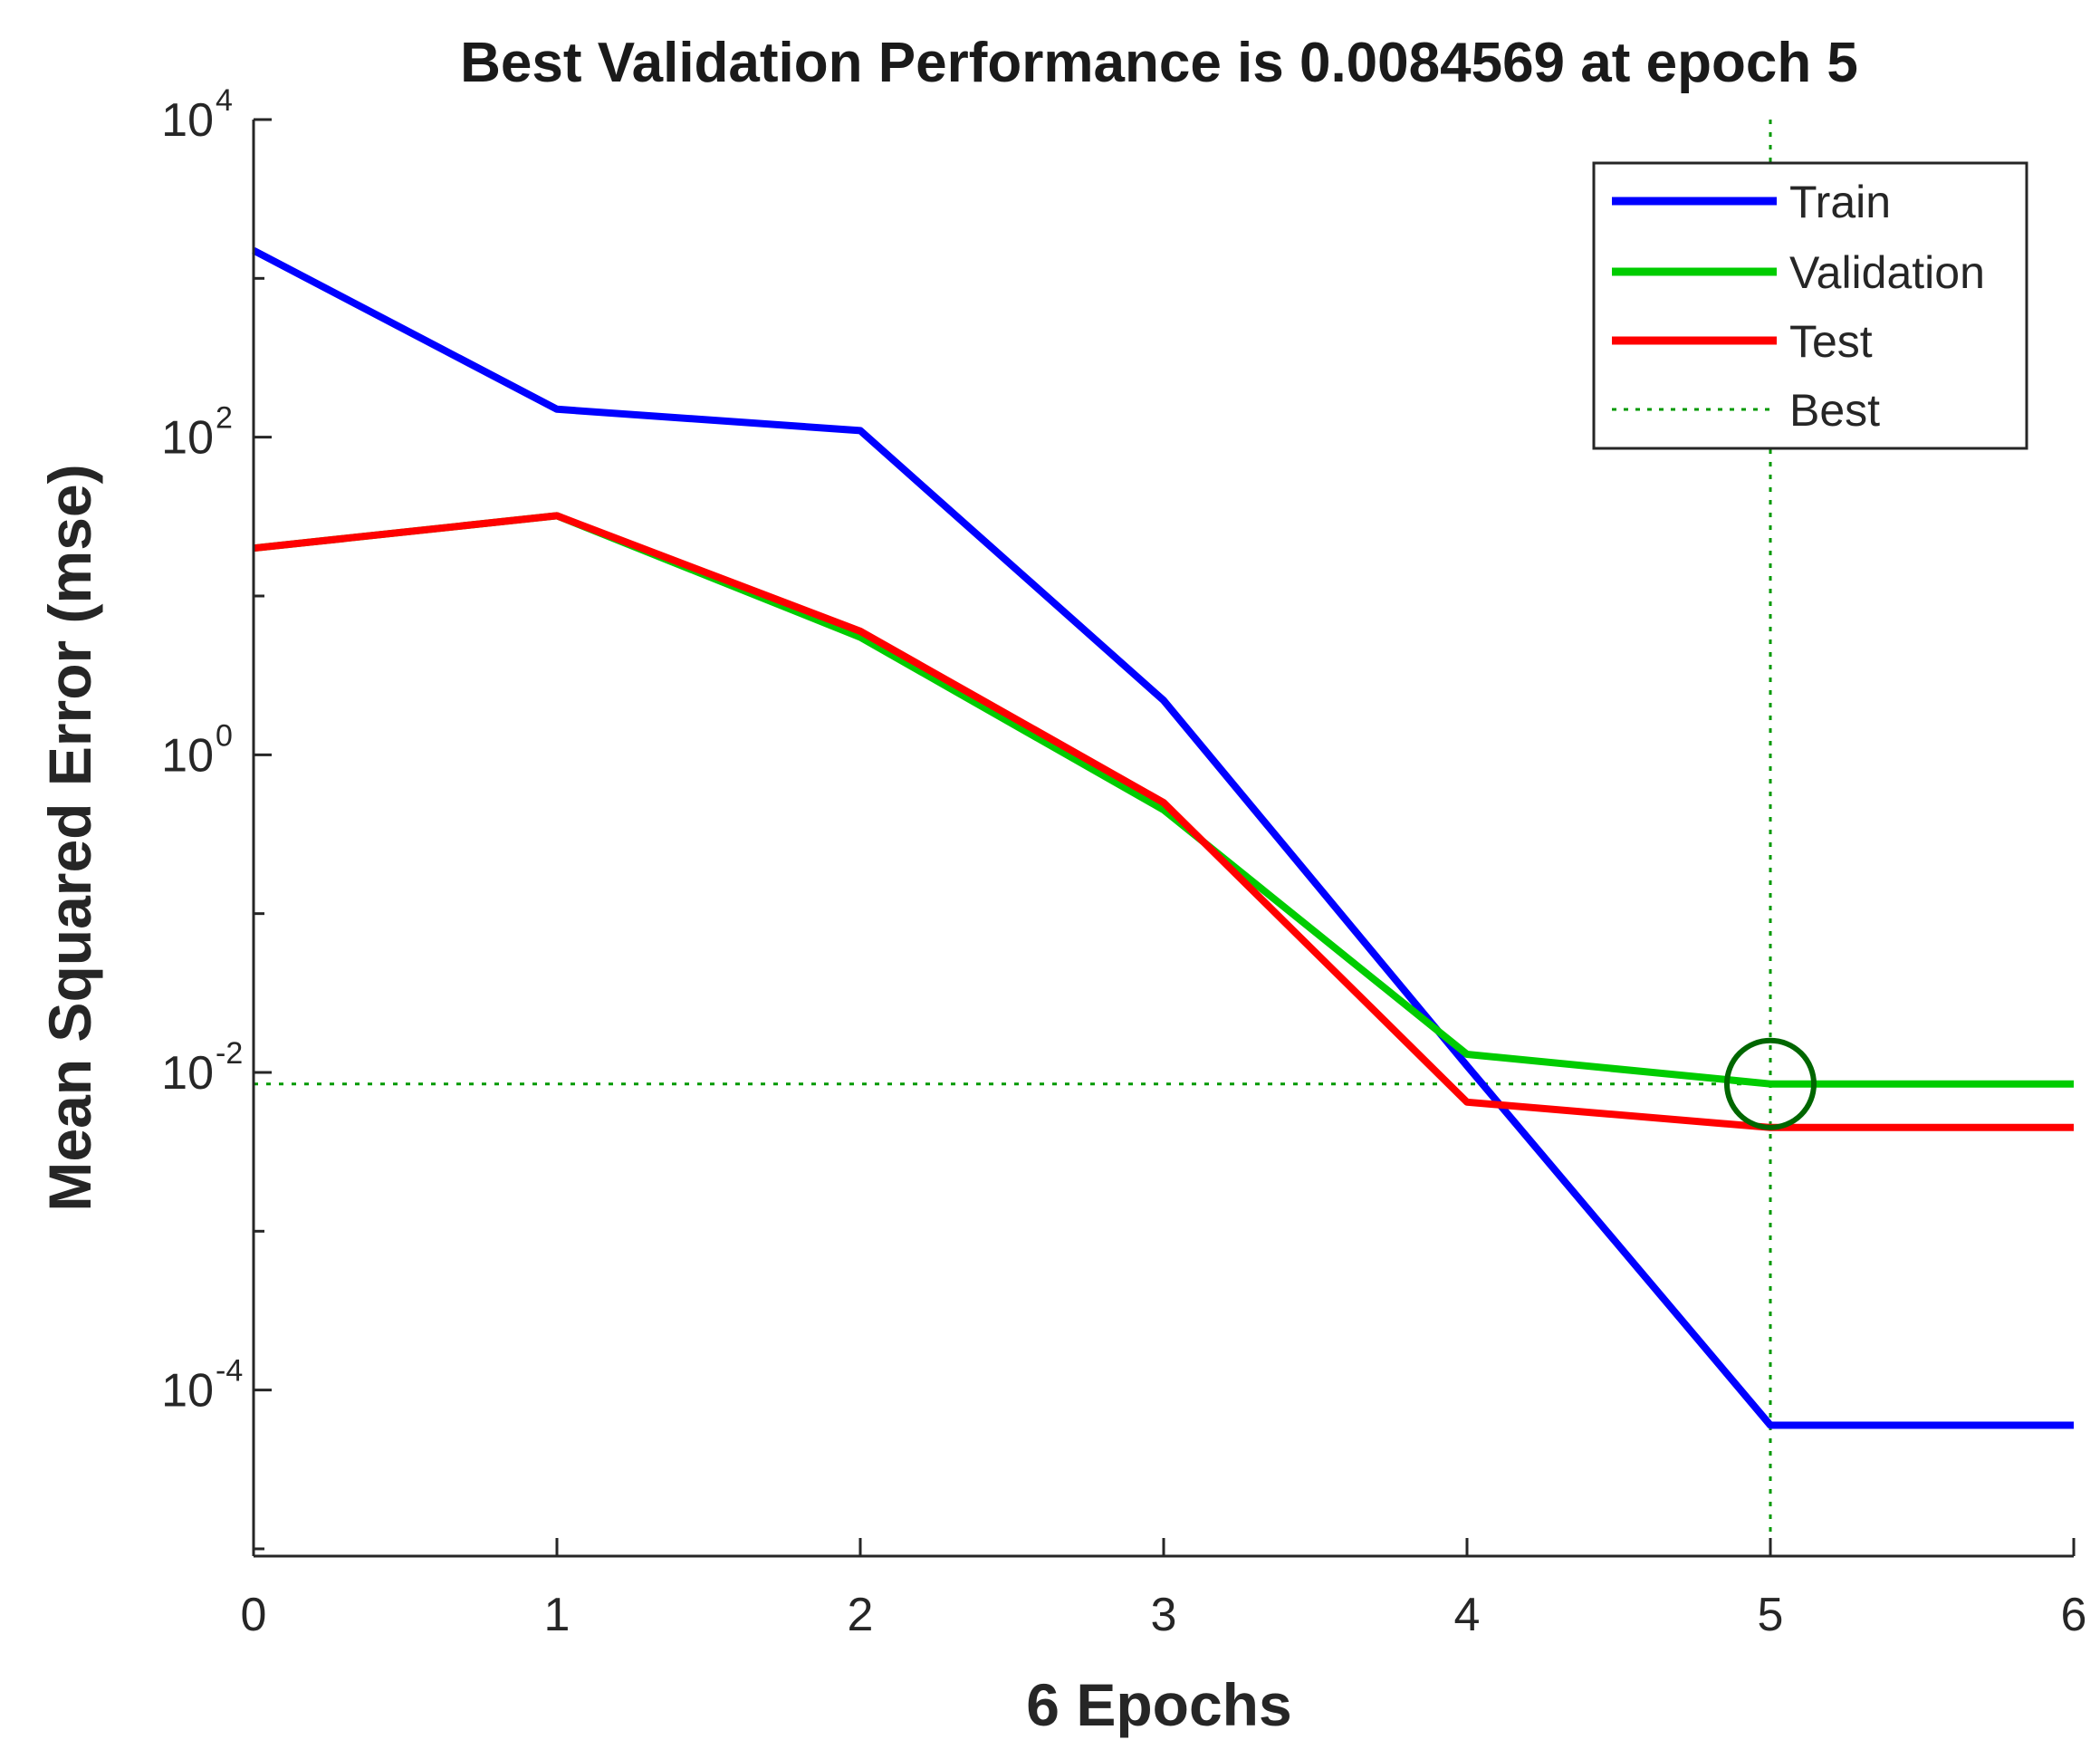  What do you see at coordinates (187, 1391) in the screenshot?
I see `y-tick-base--4: 10` at bounding box center [187, 1391].